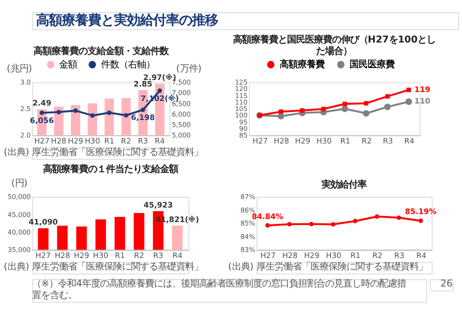 The height and width of the screenshot is (320, 462). What do you see at coordinates (301, 64) in the screenshot?
I see `legend-label: 高額療養費` at bounding box center [301, 64].